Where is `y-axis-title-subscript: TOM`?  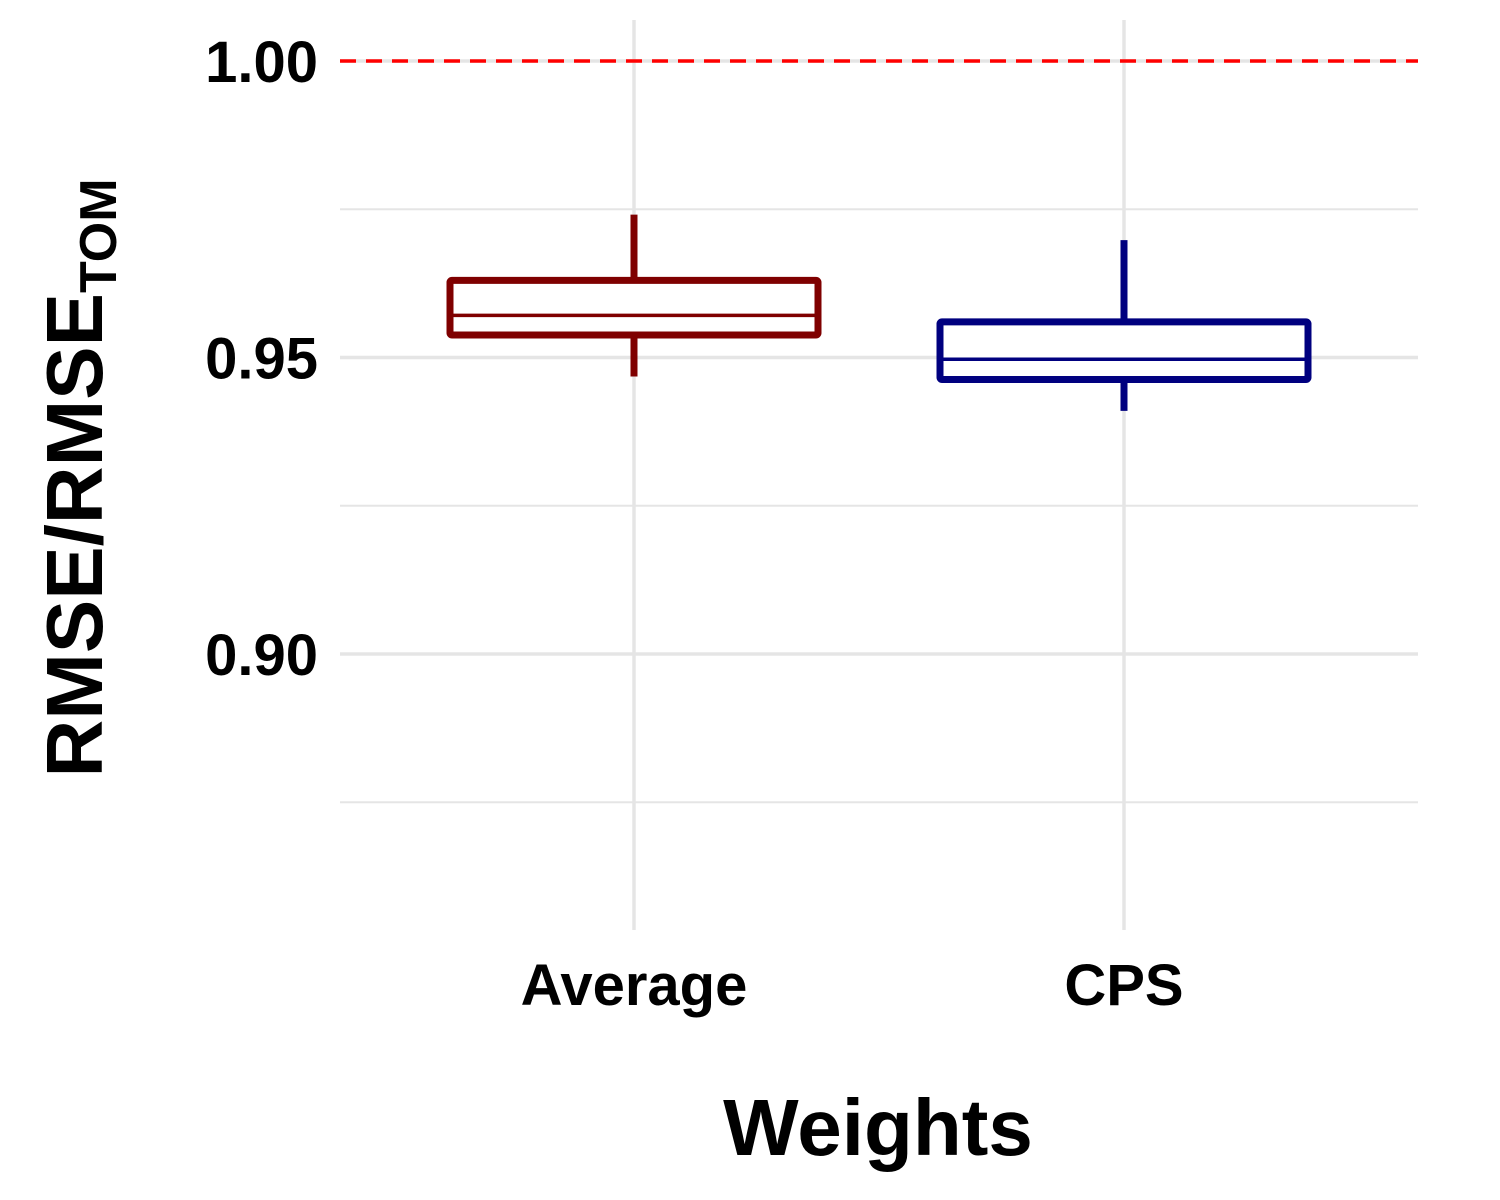 y-axis-title-subscript: TOM is located at coordinates (99, 235).